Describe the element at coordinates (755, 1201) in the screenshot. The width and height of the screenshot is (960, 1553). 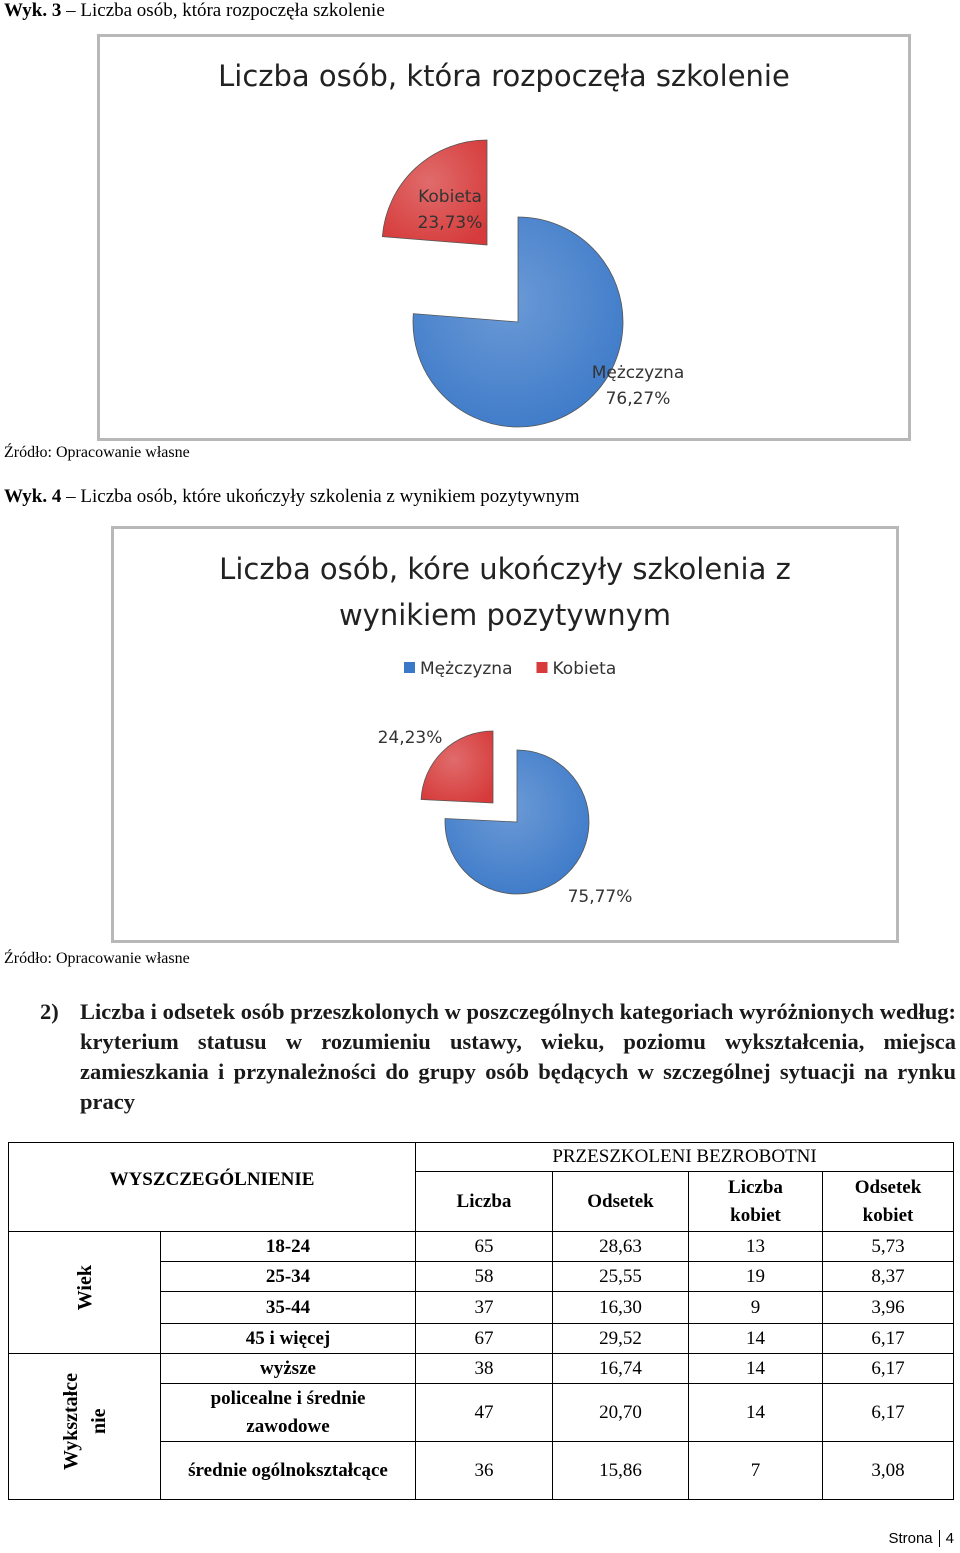
I see `header-cell: Liczba kobiet` at that location.